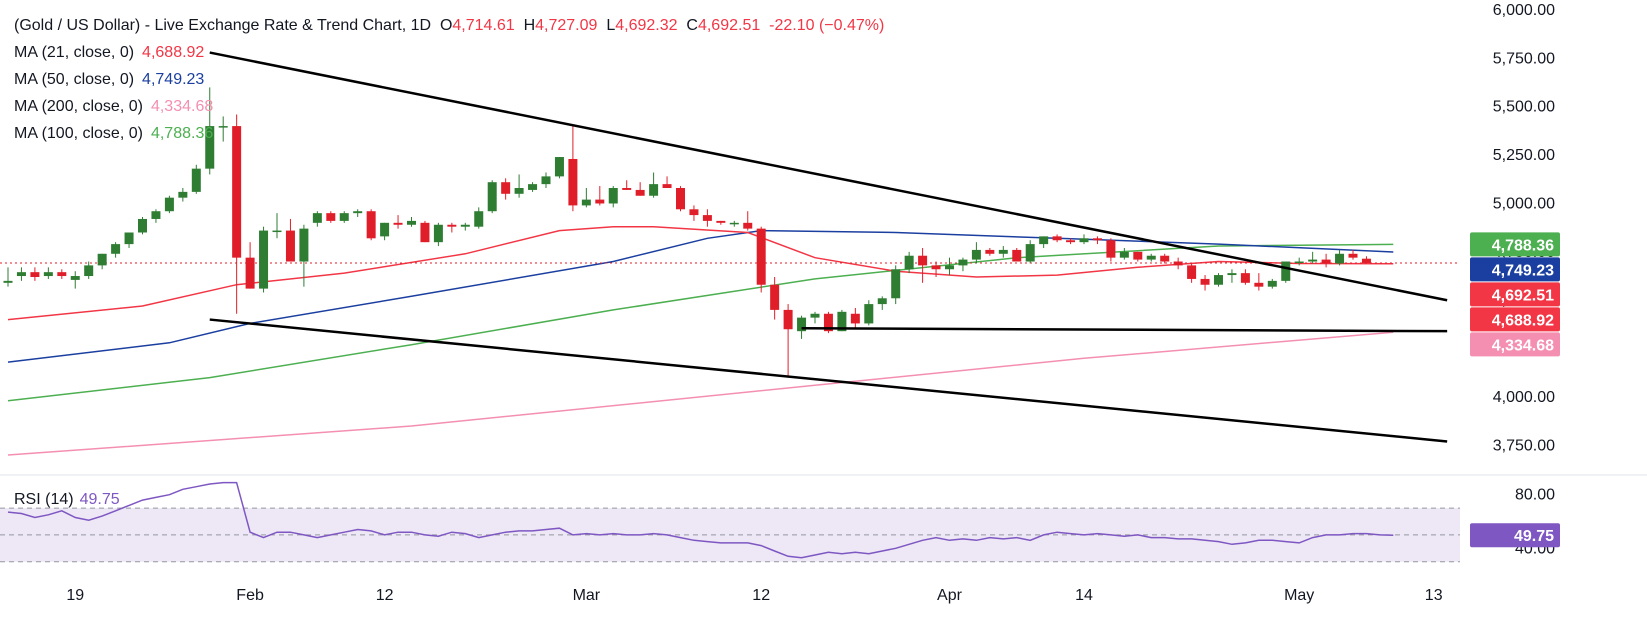 This screenshot has width=1647, height=632. What do you see at coordinates (385, 595) in the screenshot?
I see `x-tick-label: 12` at bounding box center [385, 595].